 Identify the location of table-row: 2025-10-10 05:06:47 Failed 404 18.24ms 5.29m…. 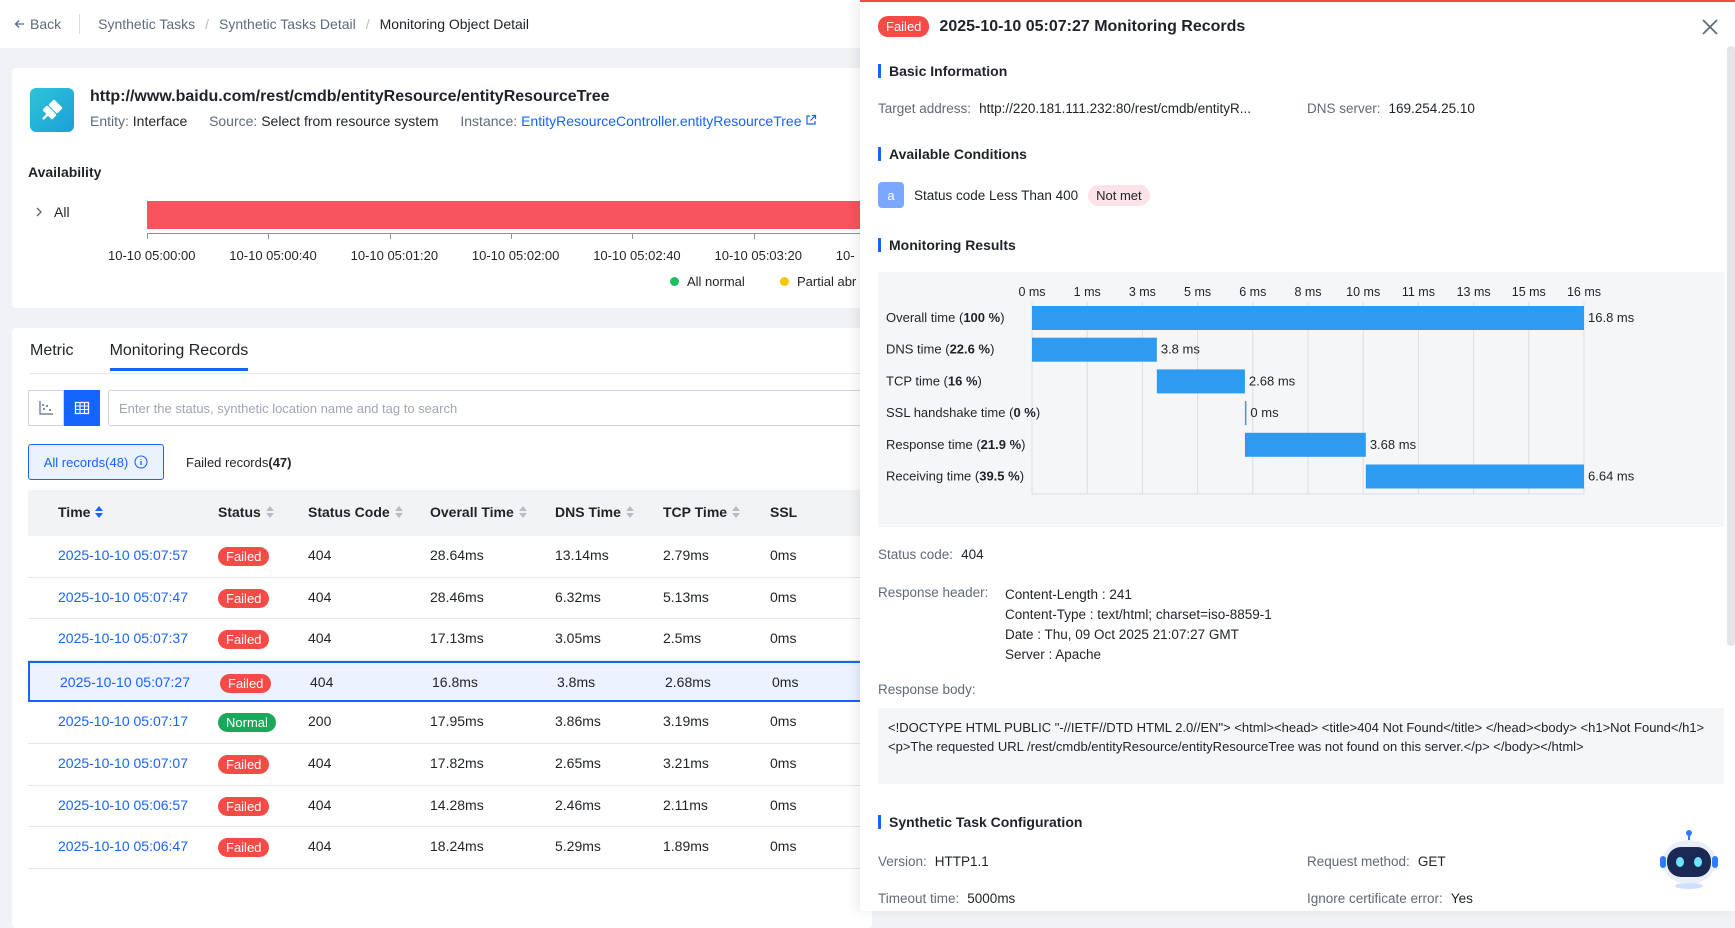
(450, 848).